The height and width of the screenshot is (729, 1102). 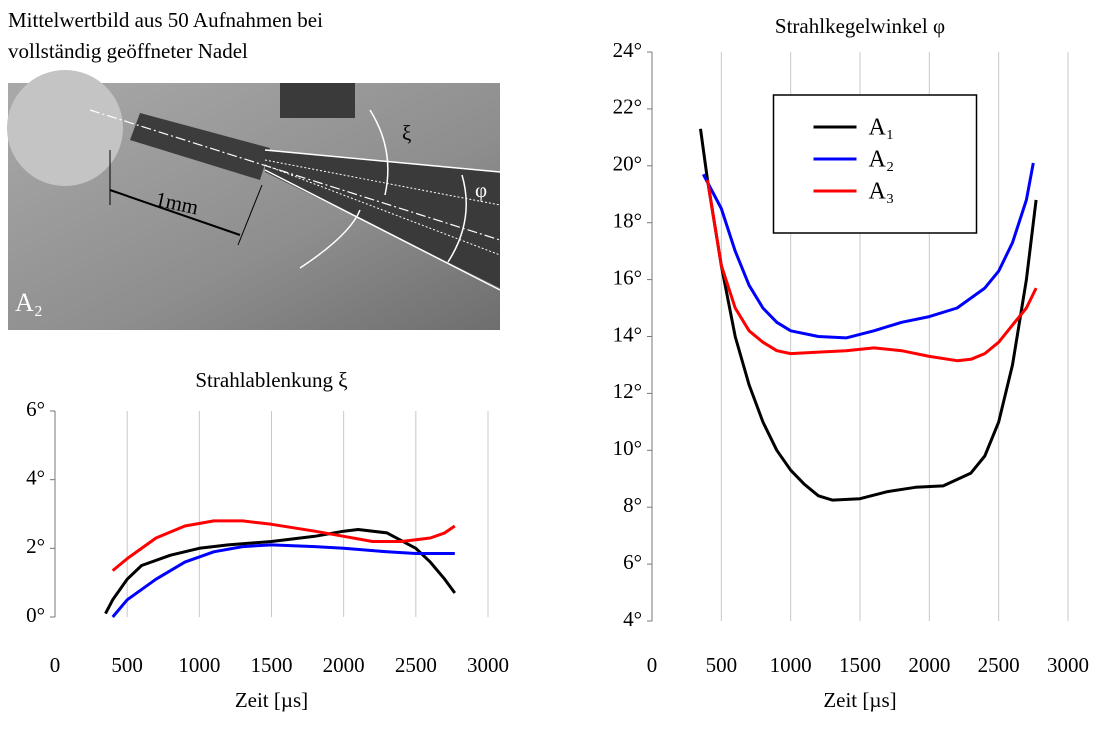 What do you see at coordinates (882, 160) in the screenshot?
I see `legend-label: A₂` at bounding box center [882, 160].